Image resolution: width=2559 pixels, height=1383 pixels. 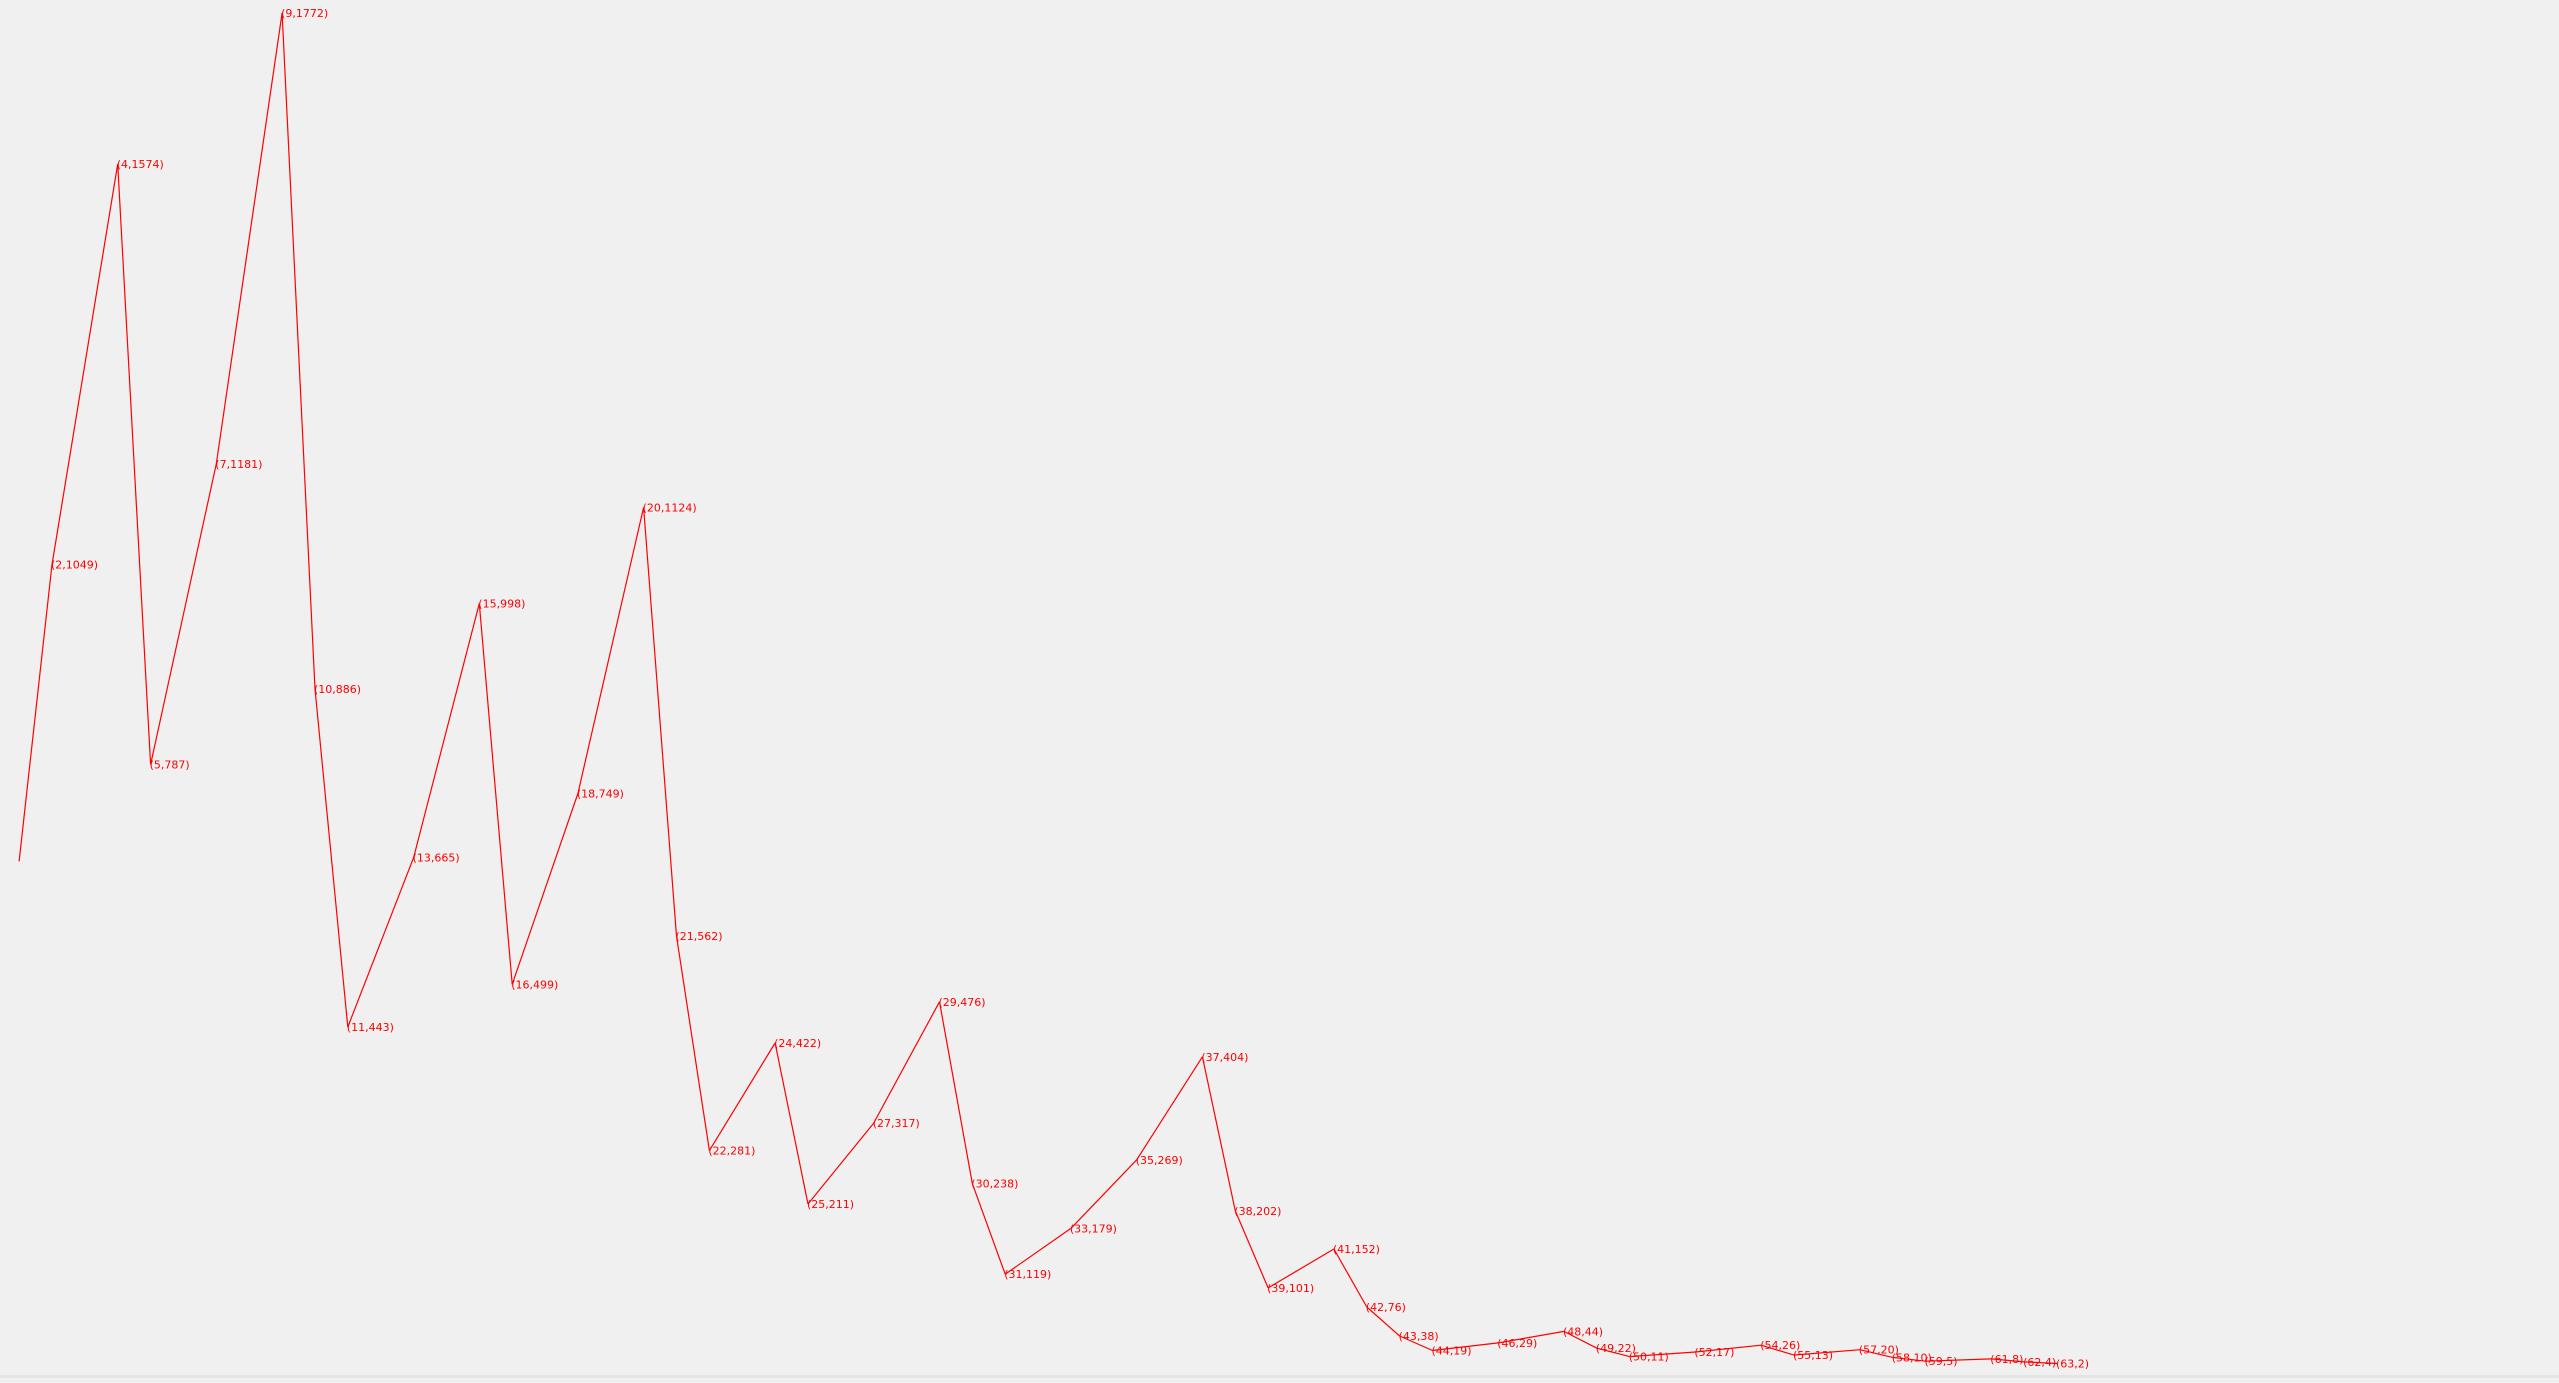 What do you see at coordinates (994, 1183) in the screenshot?
I see `data-label: (30,238)` at bounding box center [994, 1183].